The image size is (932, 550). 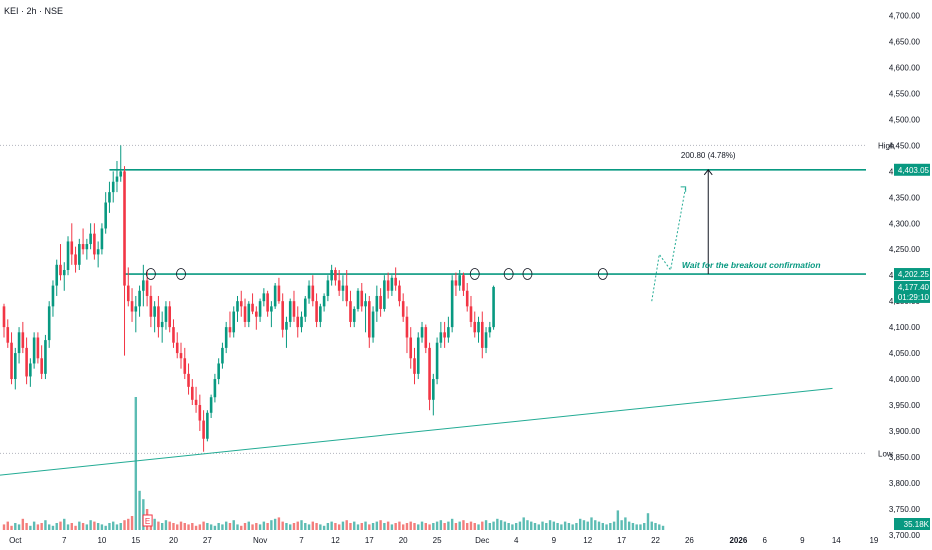 I want to click on earnings-marker-icon, so click(x=147, y=520).